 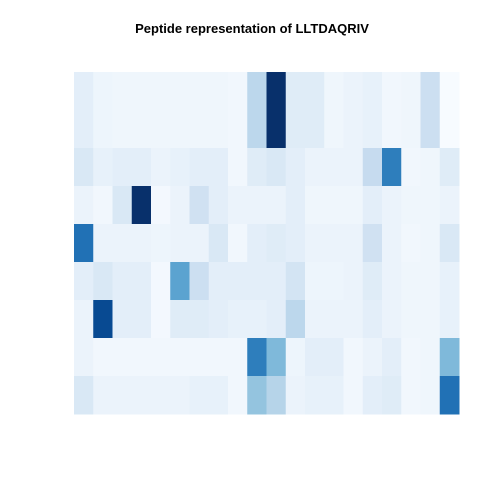 I want to click on heatmap-cell-r6-c7, so click(x=218, y=319).